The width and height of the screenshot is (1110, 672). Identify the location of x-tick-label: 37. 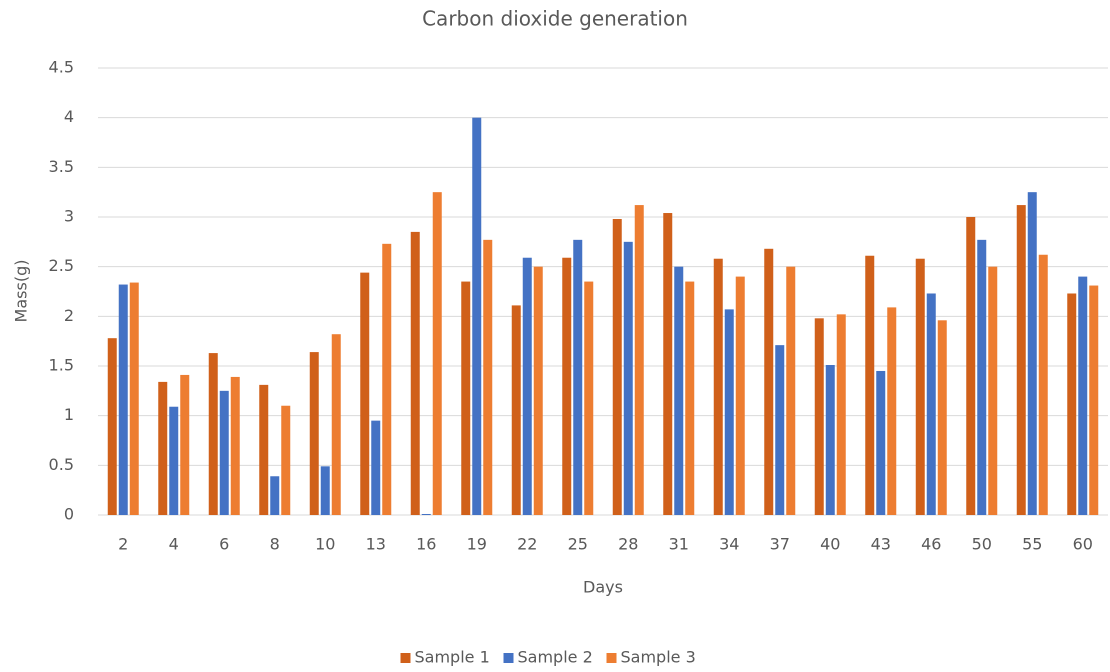
(780, 544).